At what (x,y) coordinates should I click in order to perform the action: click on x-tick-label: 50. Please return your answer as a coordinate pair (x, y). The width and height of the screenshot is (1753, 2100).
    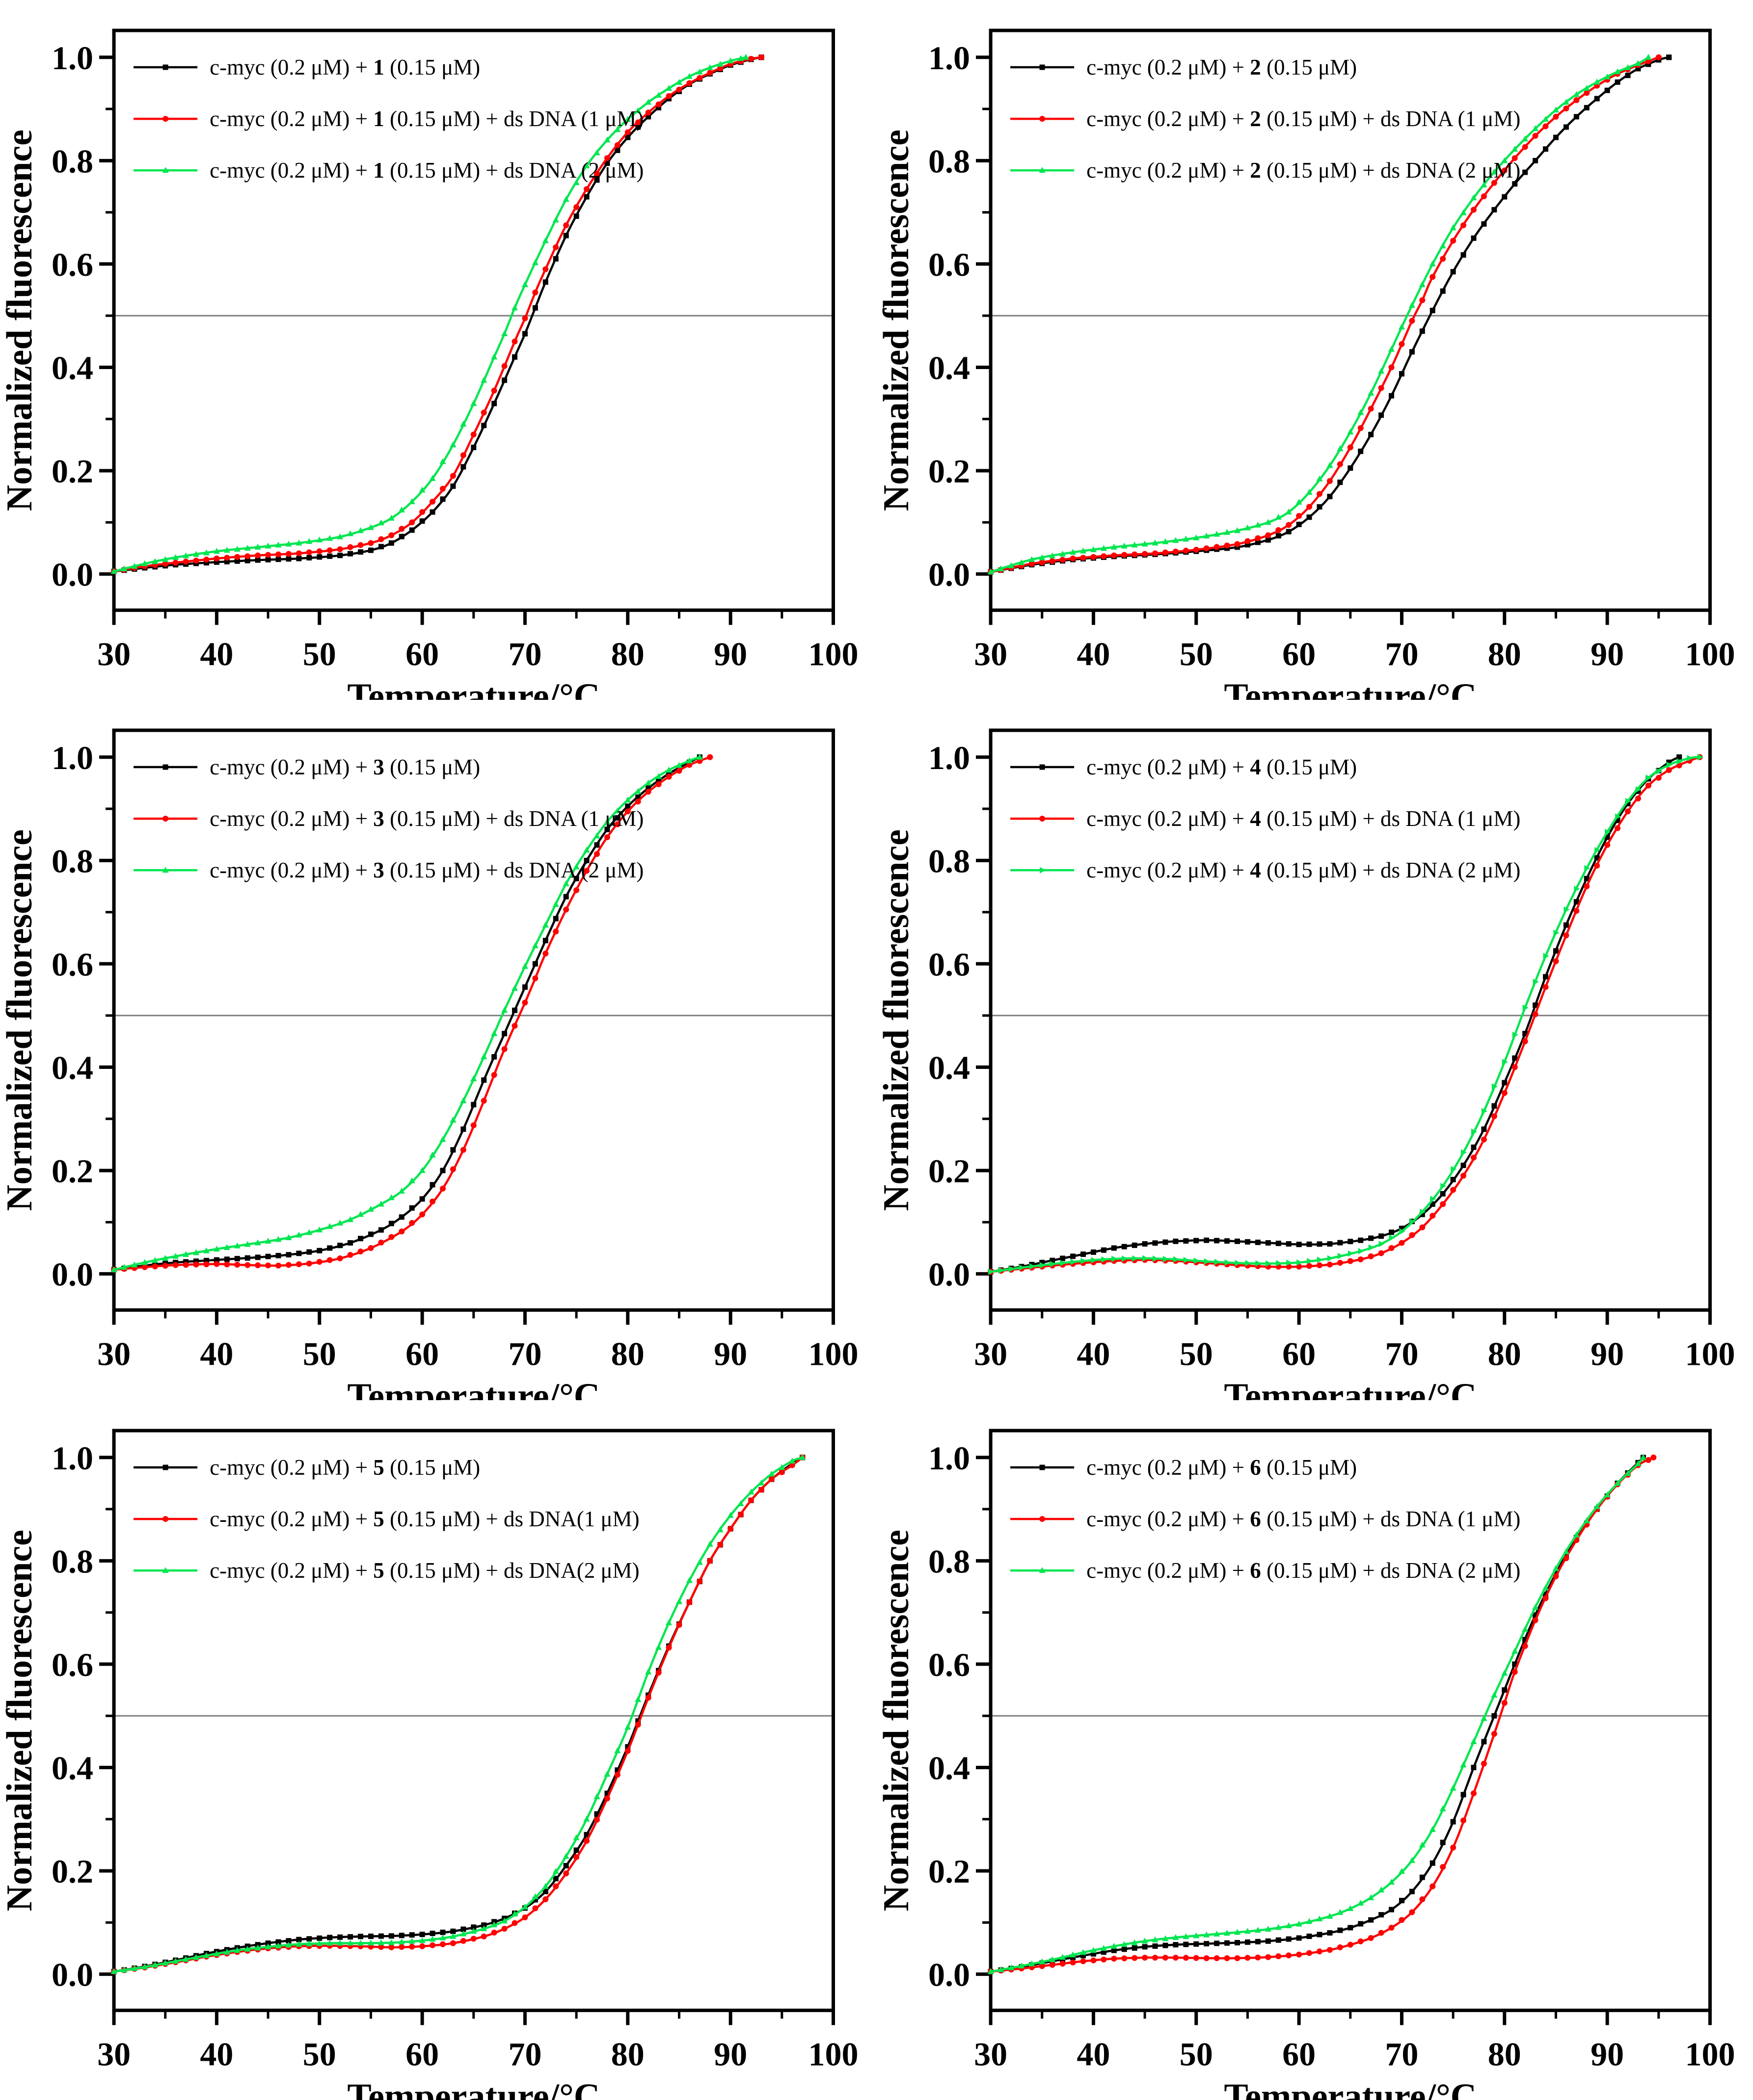
    Looking at the image, I should click on (319, 1354).